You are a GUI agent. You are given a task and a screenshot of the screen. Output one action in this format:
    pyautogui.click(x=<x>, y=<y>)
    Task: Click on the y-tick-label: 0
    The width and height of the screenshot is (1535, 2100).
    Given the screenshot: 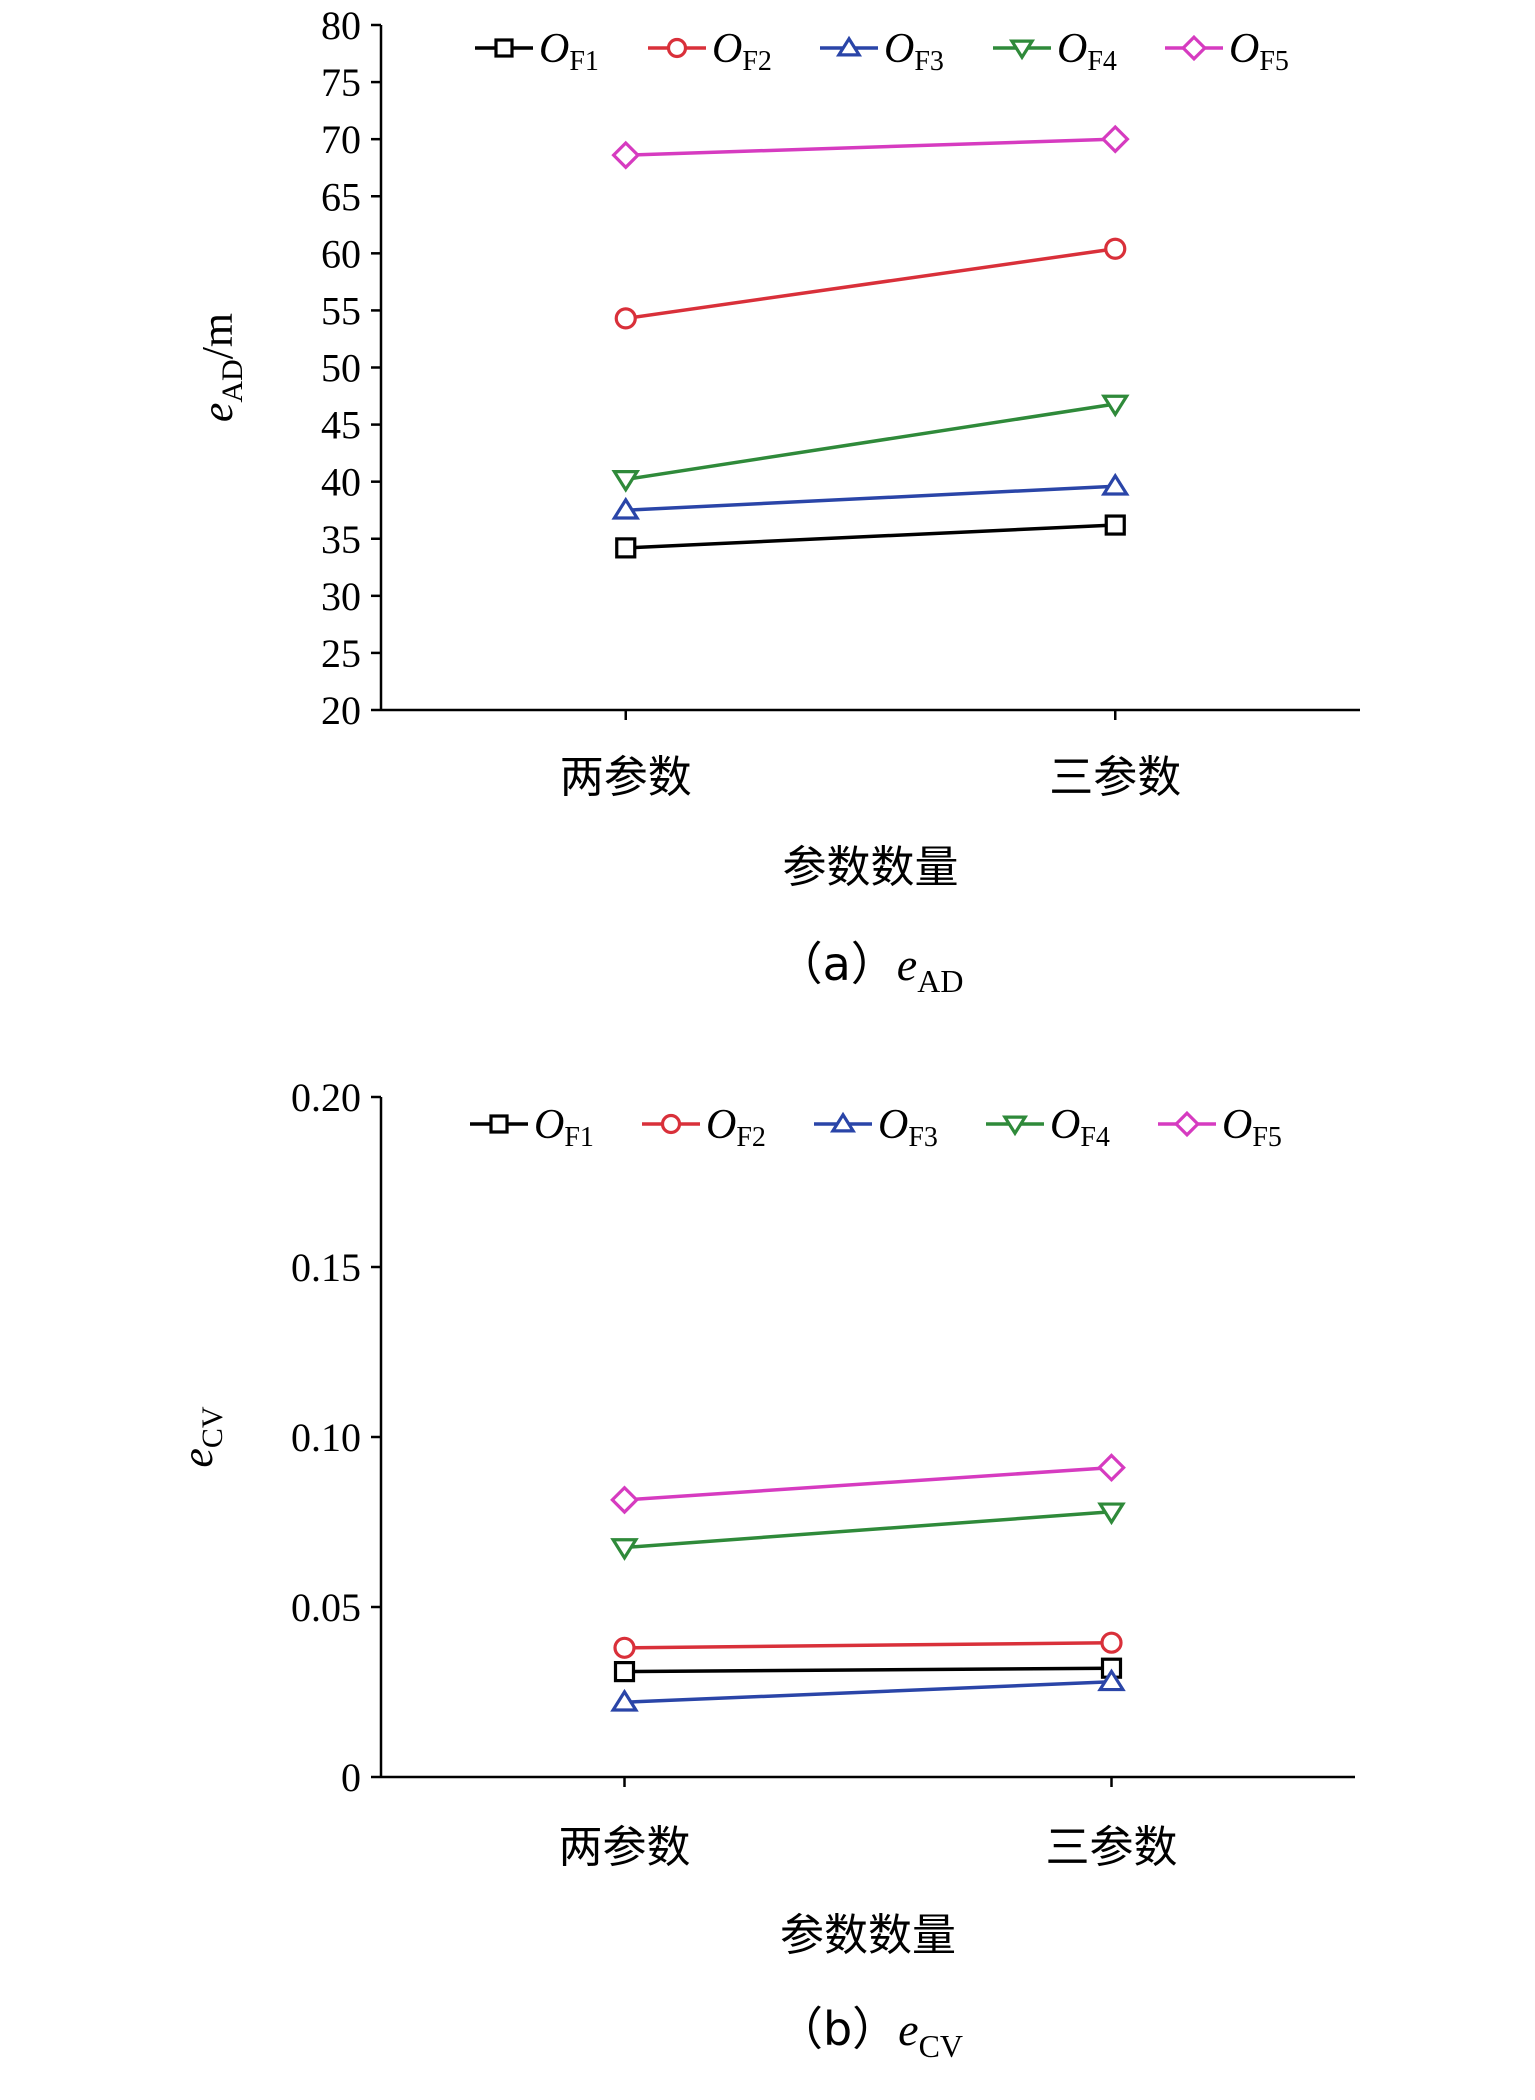 What is the action you would take?
    pyautogui.click(x=351, y=1777)
    